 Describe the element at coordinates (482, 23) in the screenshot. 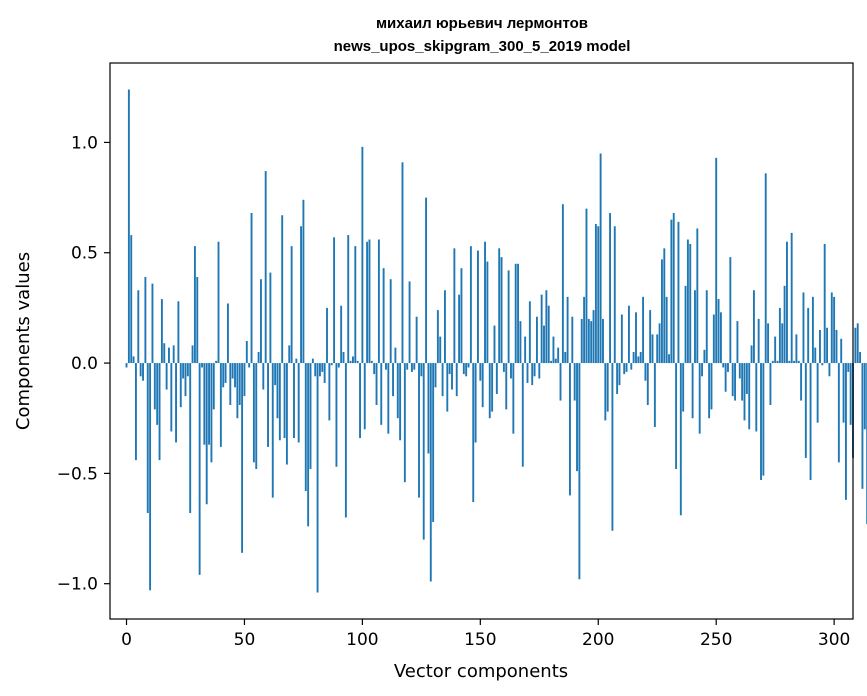

I see `chart-title: михаил юрьевич лермонтов` at that location.